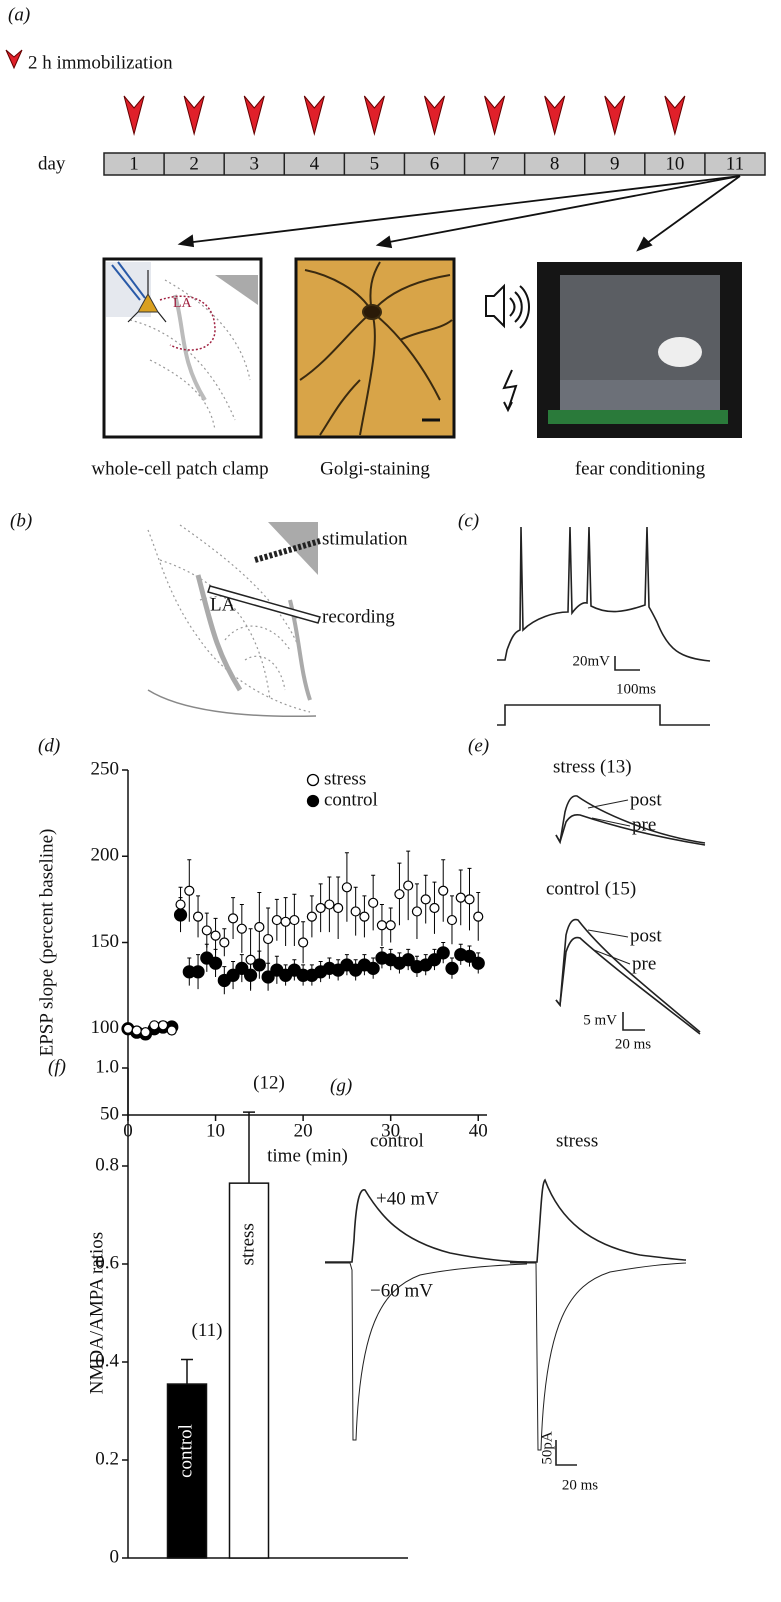  Describe the element at coordinates (735, 163) in the screenshot. I see `day-number: 11` at that location.